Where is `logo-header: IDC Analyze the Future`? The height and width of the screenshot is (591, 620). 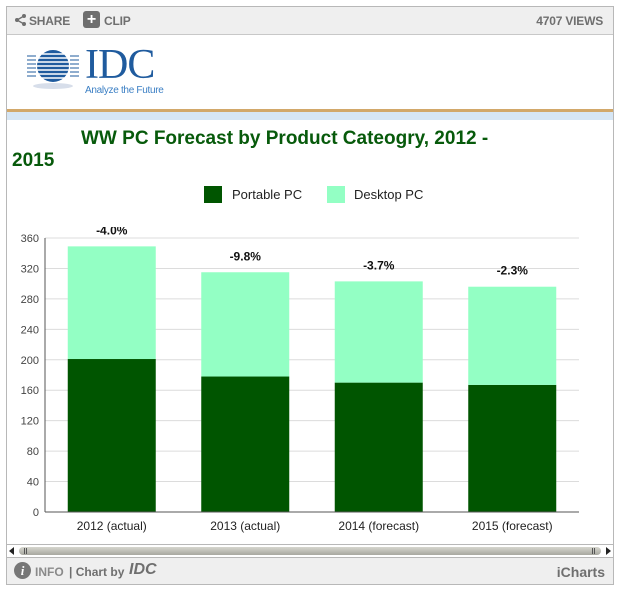 logo-header: IDC Analyze the Future is located at coordinates (310, 72).